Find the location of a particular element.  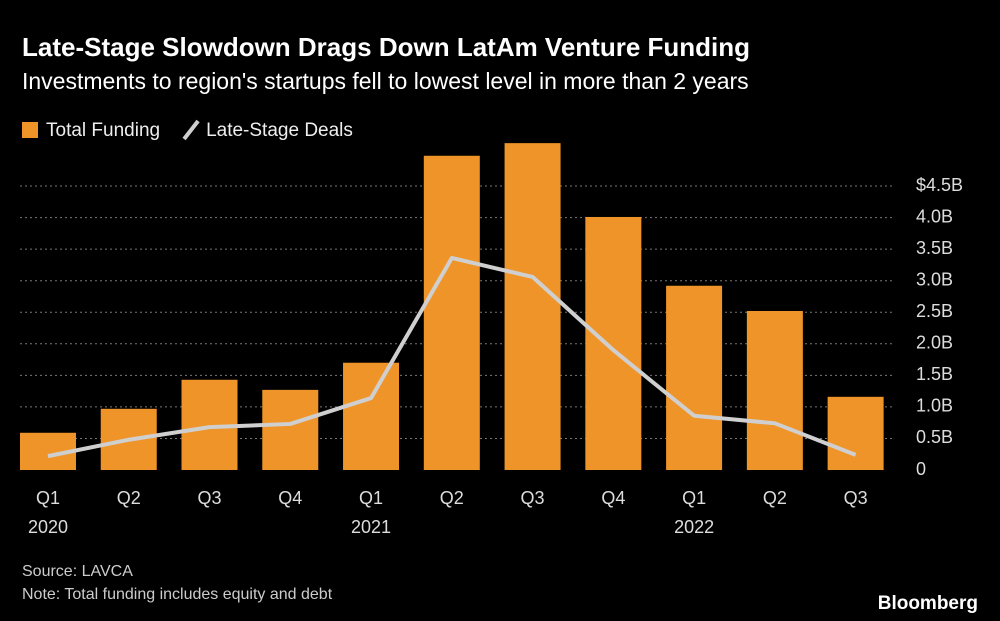

x-year-label: 2021 is located at coordinates (371, 527).